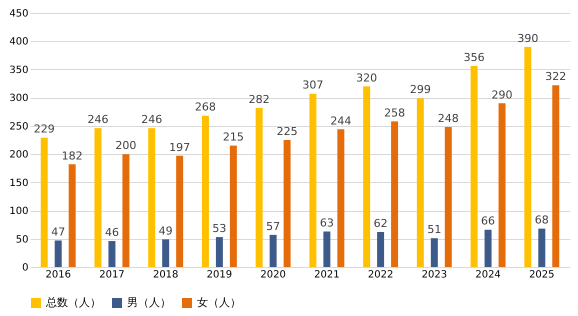  What do you see at coordinates (259, 99) in the screenshot?
I see `data-label: 282` at bounding box center [259, 99].